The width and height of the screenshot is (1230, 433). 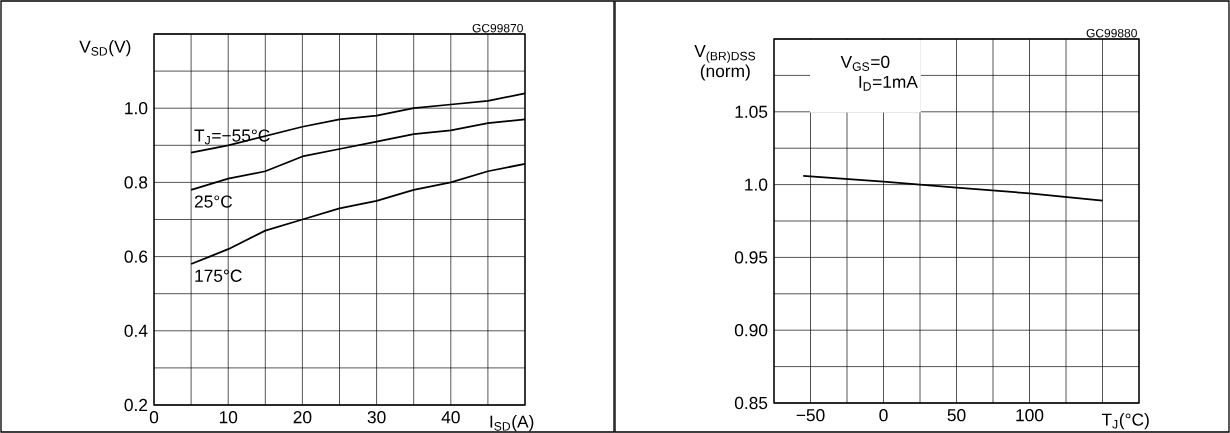 What do you see at coordinates (865, 63) in the screenshot?
I see `annotation: V$_{GS}$=0` at bounding box center [865, 63].